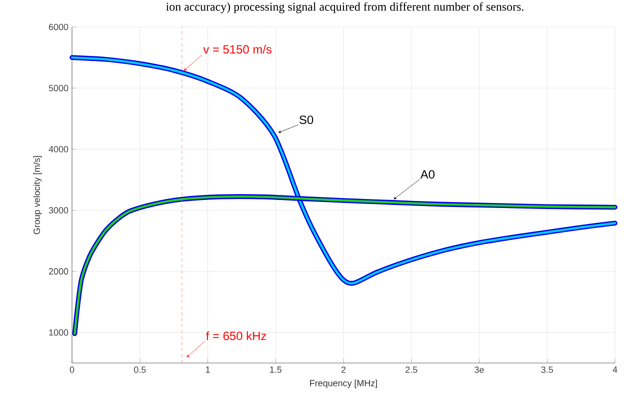 The height and width of the screenshot is (412, 631). I want to click on x-tick-label: 1.5, so click(276, 369).